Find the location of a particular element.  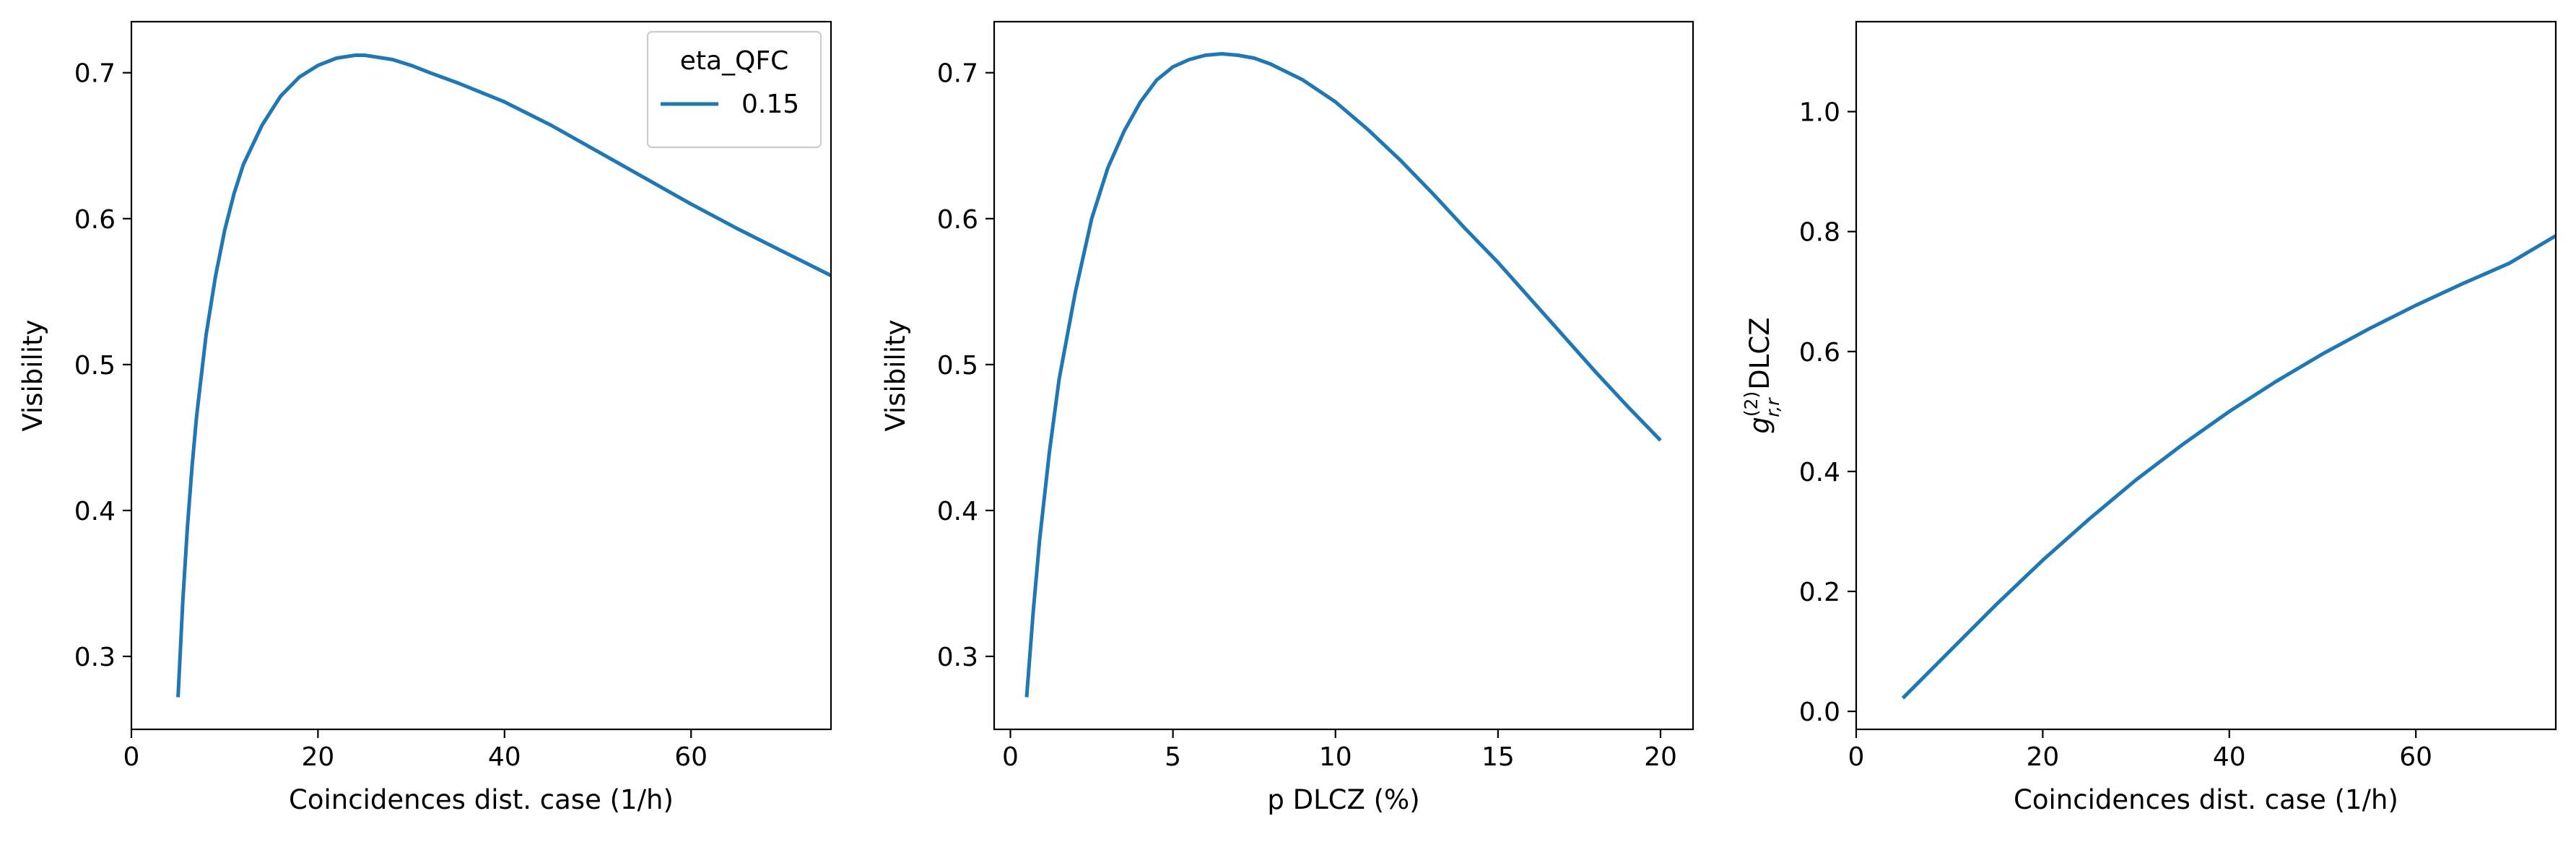

x-axis-label: p DLCZ (%) is located at coordinates (1343, 799).